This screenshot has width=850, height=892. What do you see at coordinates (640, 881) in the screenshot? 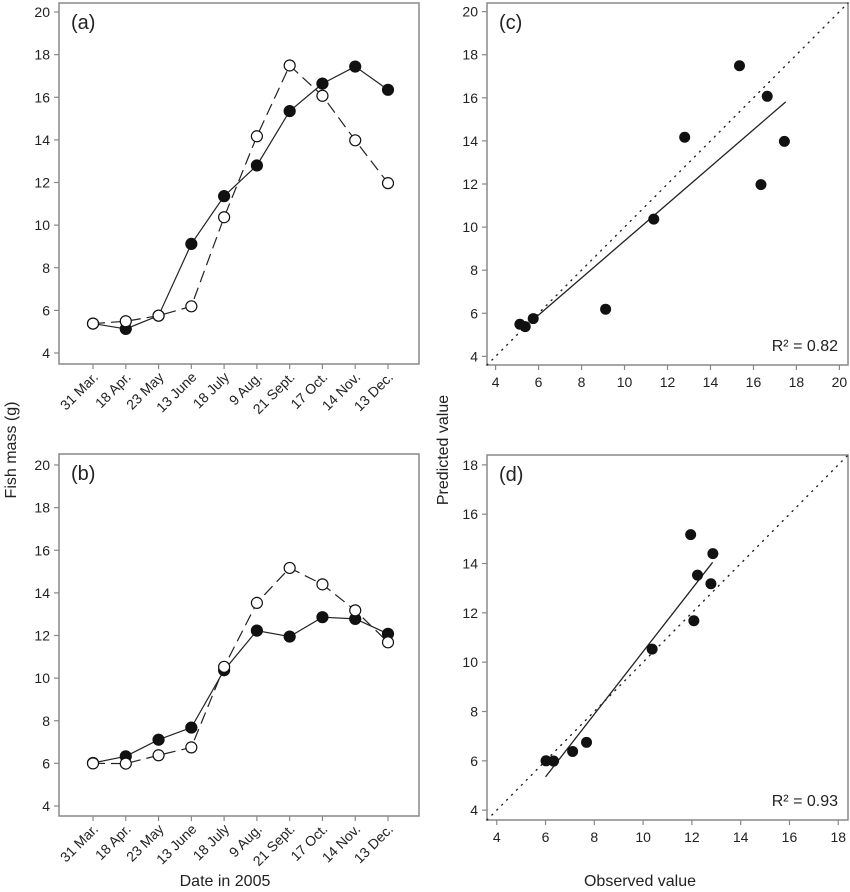
I see `x-axis-label-right: Observed value` at bounding box center [640, 881].